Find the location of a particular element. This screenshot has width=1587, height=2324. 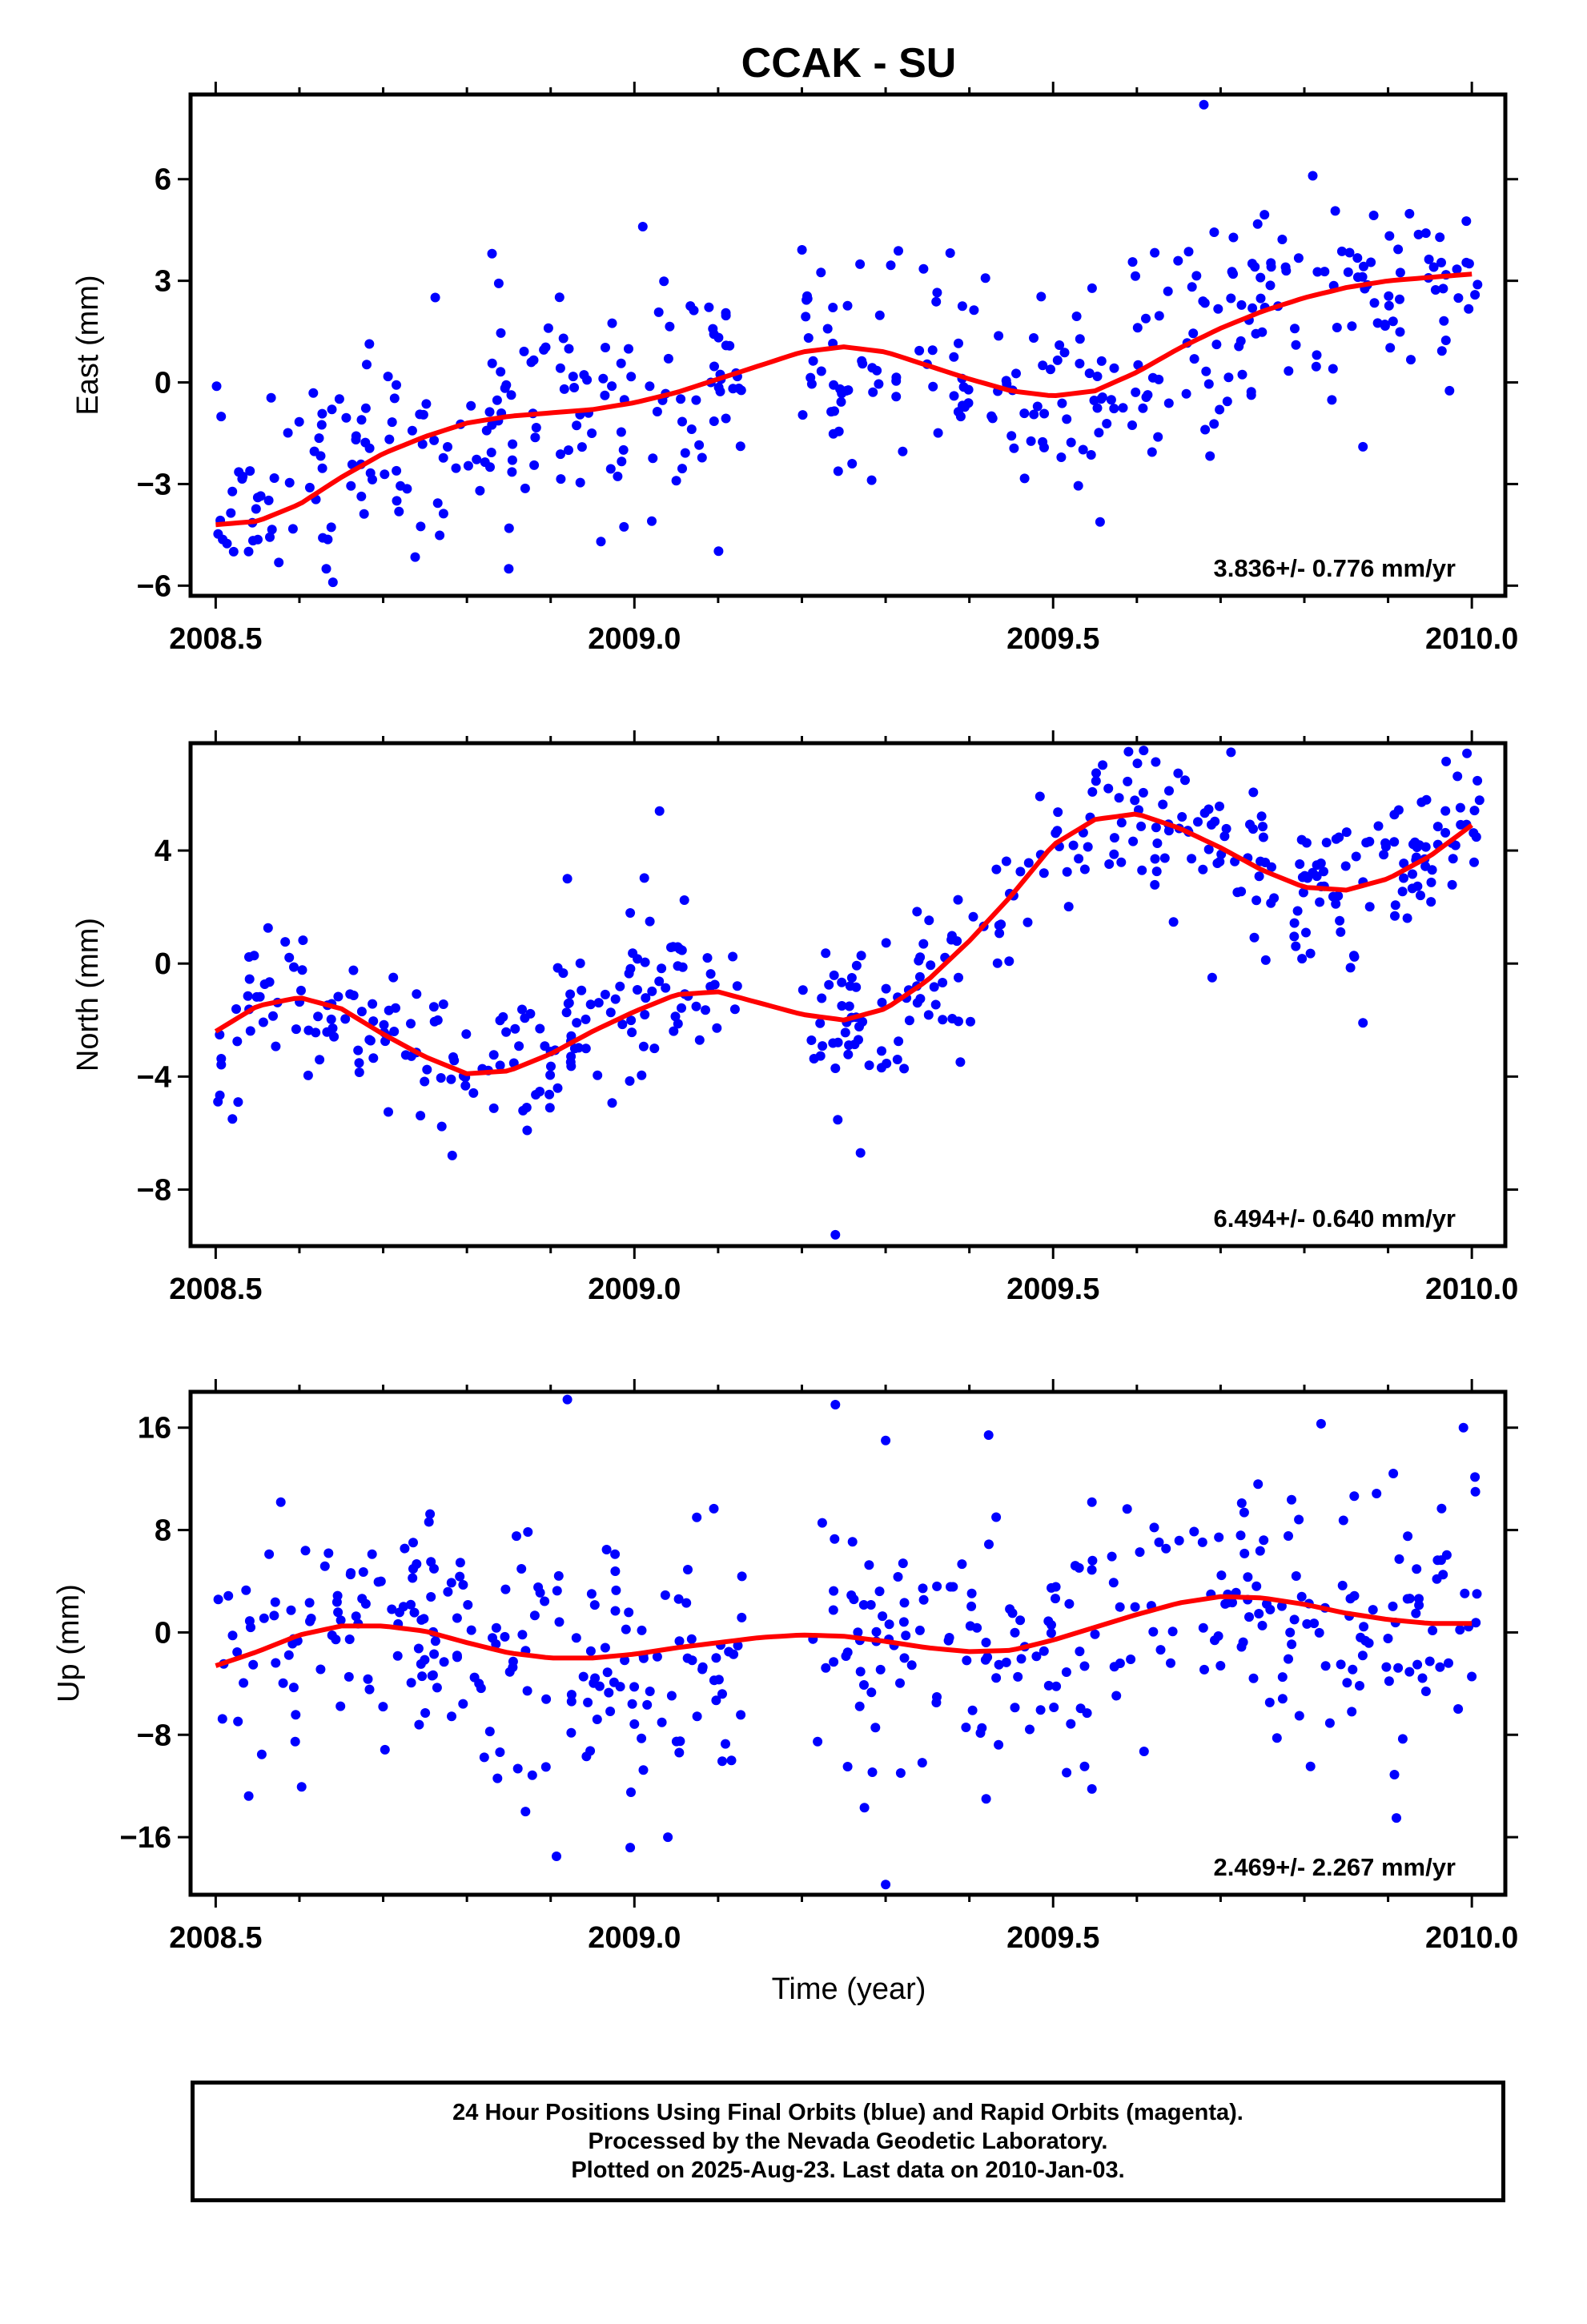

east-x-tick-label: 2009.0 is located at coordinates (634, 639).